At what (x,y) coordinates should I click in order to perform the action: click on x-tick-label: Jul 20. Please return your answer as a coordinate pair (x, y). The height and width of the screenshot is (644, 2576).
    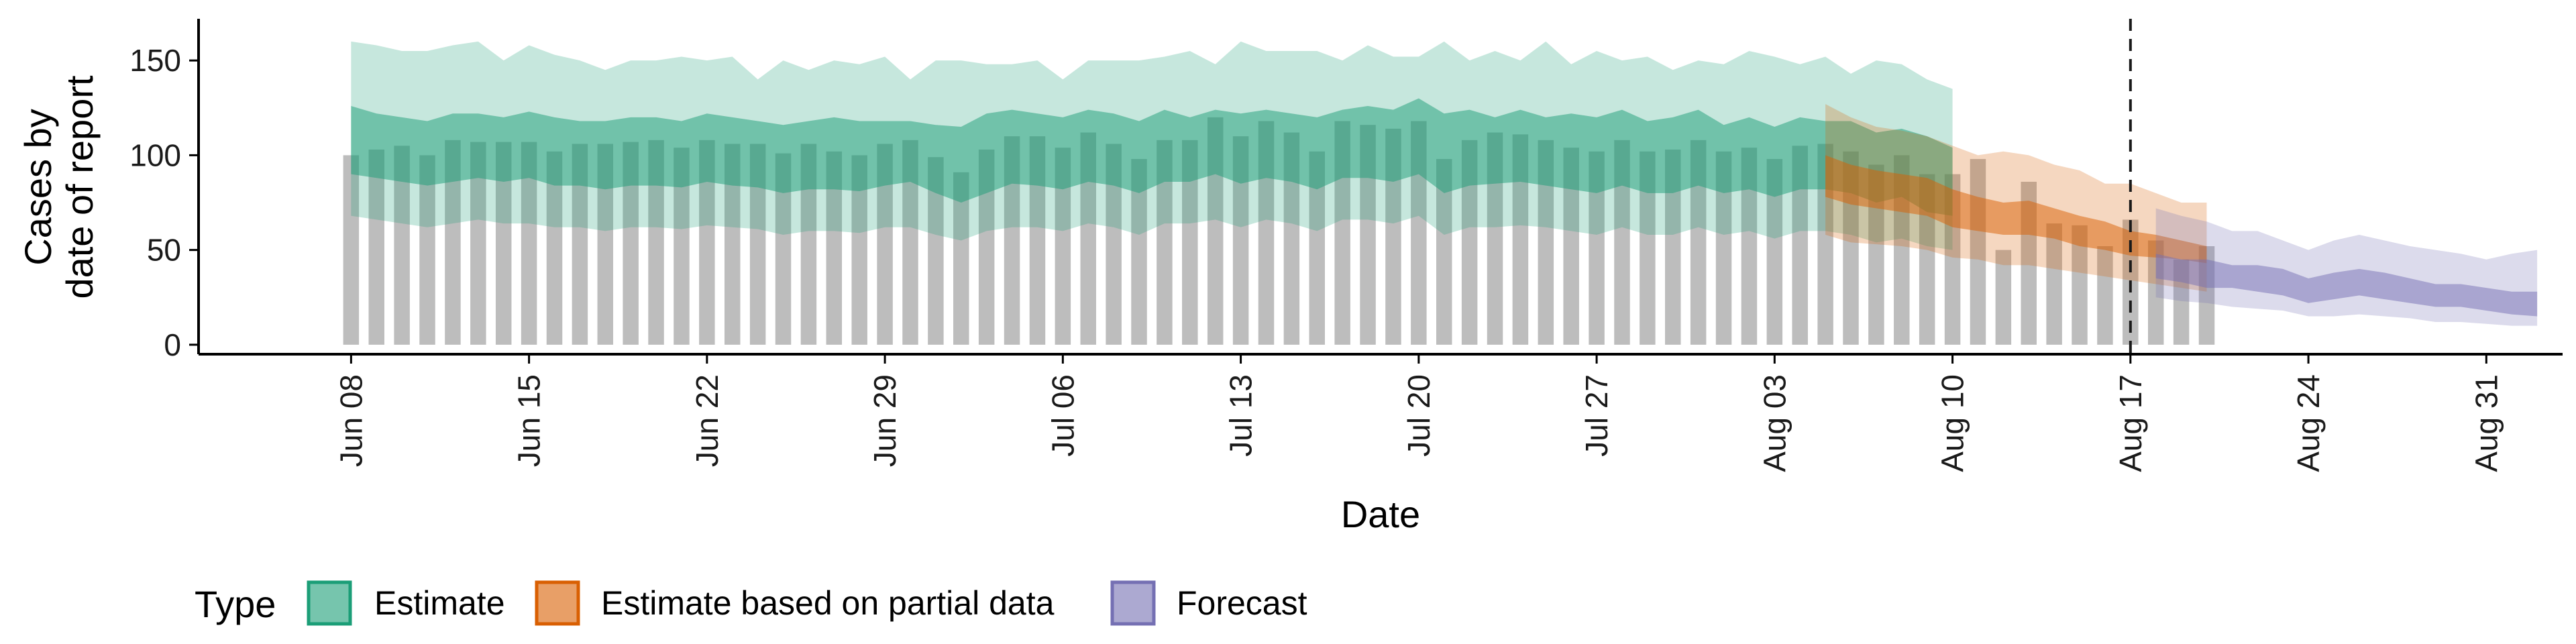
    Looking at the image, I should click on (1418, 415).